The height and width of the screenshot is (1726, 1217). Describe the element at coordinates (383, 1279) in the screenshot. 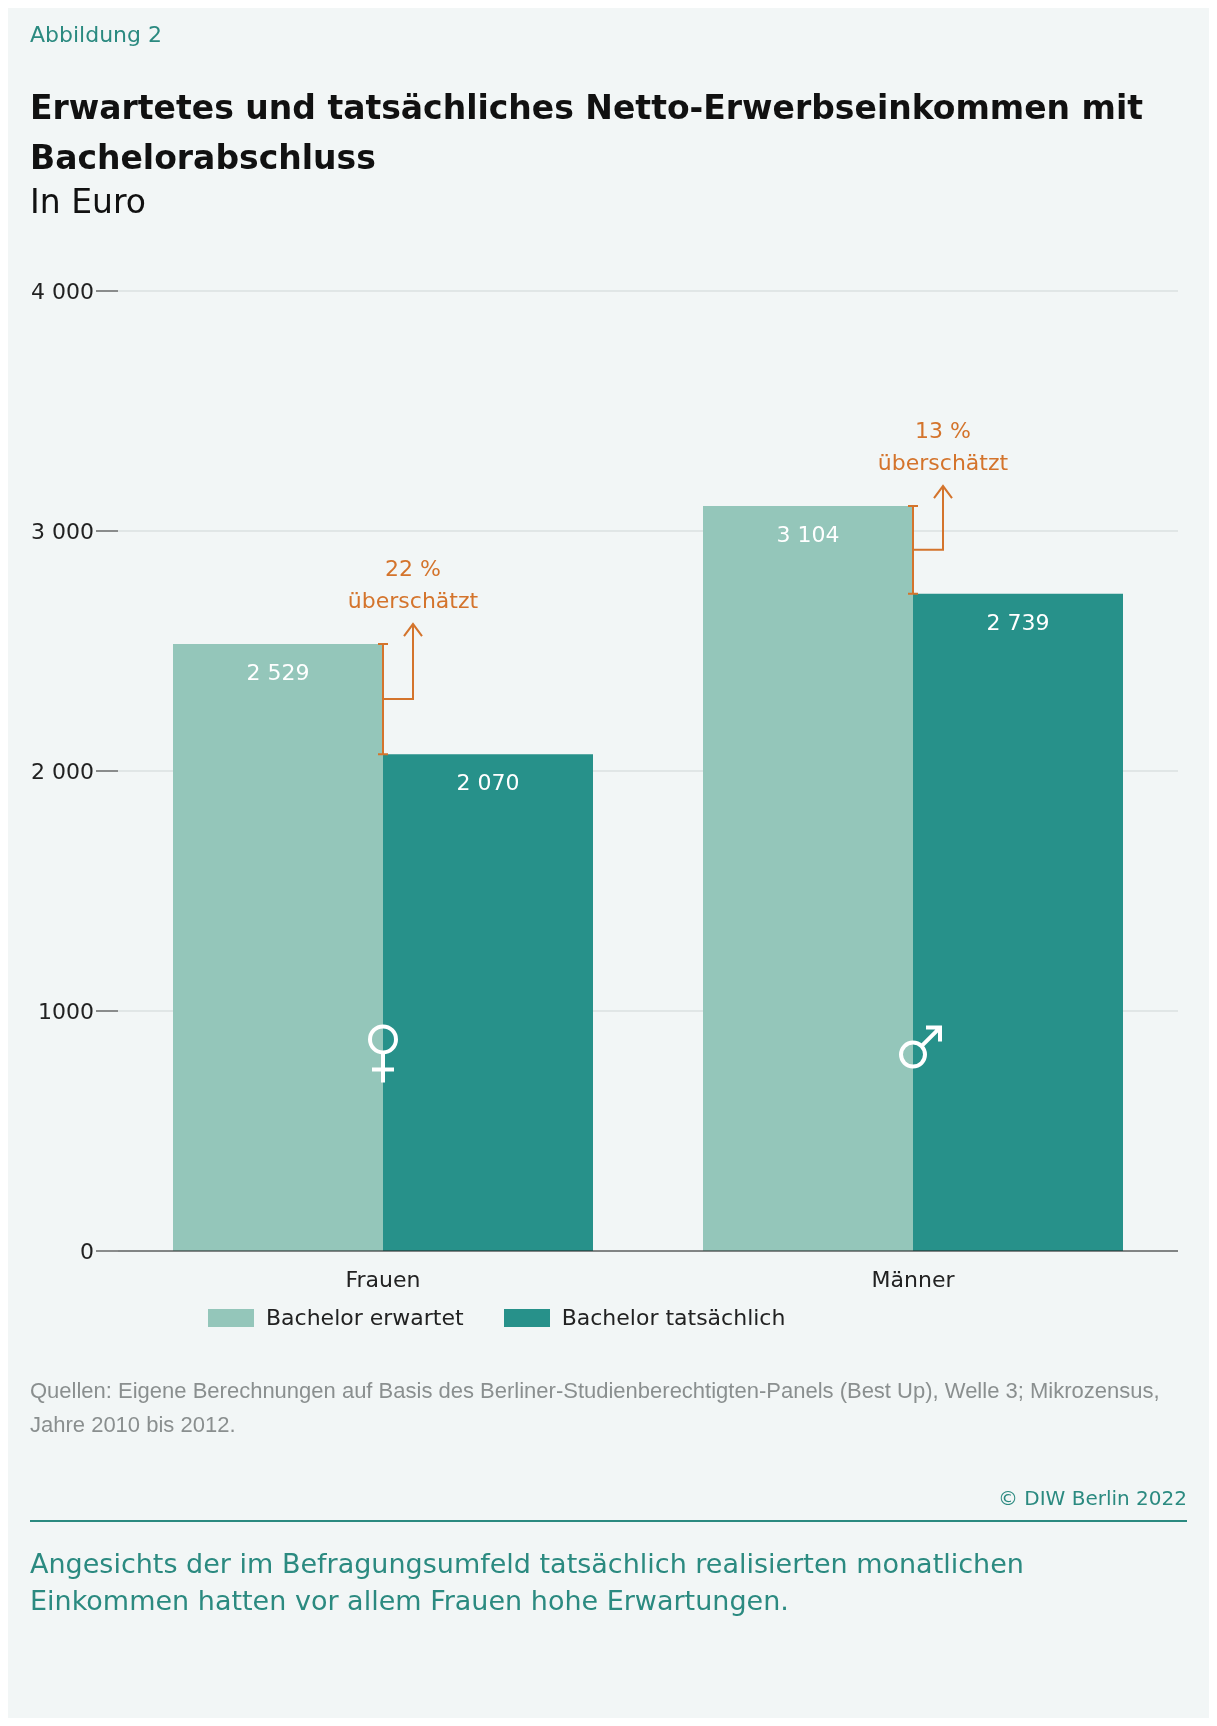

I see `x-tick-label: Frauen` at that location.